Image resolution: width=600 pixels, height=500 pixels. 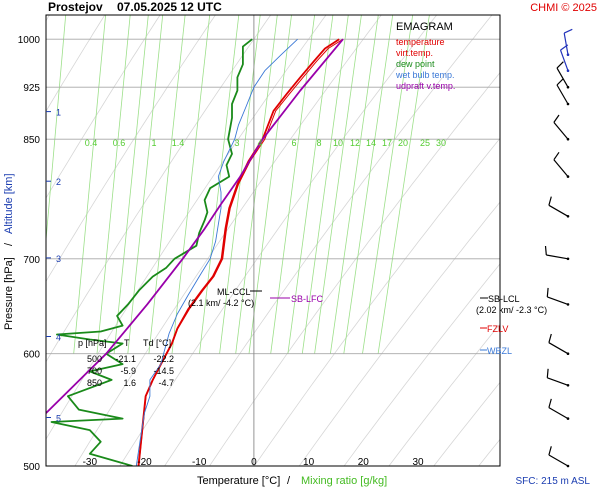 What do you see at coordinates (499, 351) in the screenshot?
I see `wbzl-label: WBZL` at bounding box center [499, 351].